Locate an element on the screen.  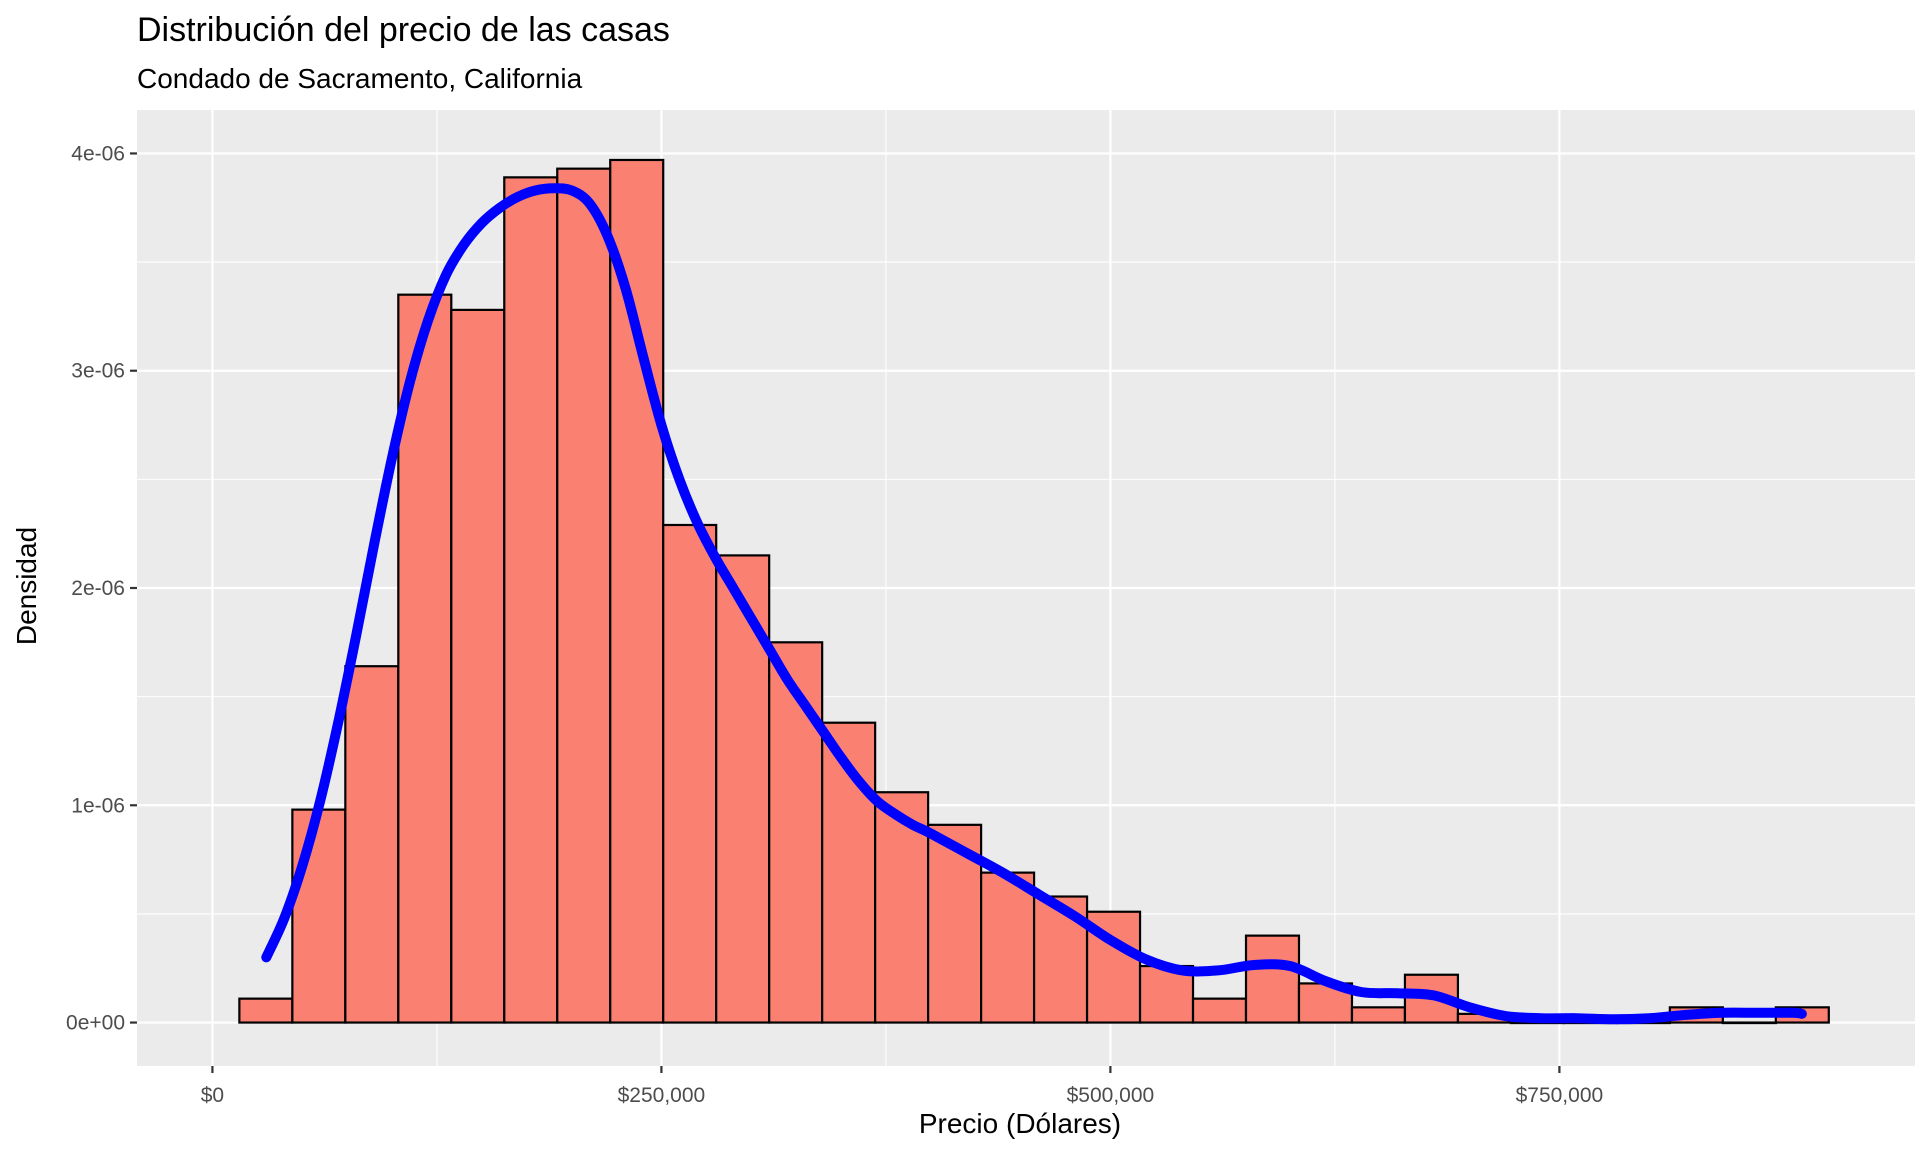
y-axis-title: Densidad is located at coordinates (26, 586).